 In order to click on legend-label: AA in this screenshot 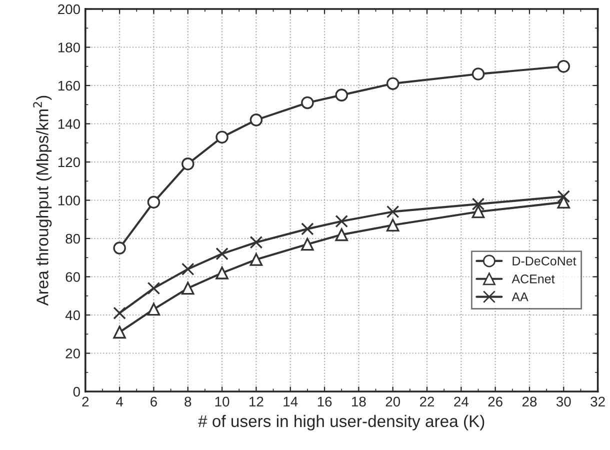, I will do `click(520, 297)`.